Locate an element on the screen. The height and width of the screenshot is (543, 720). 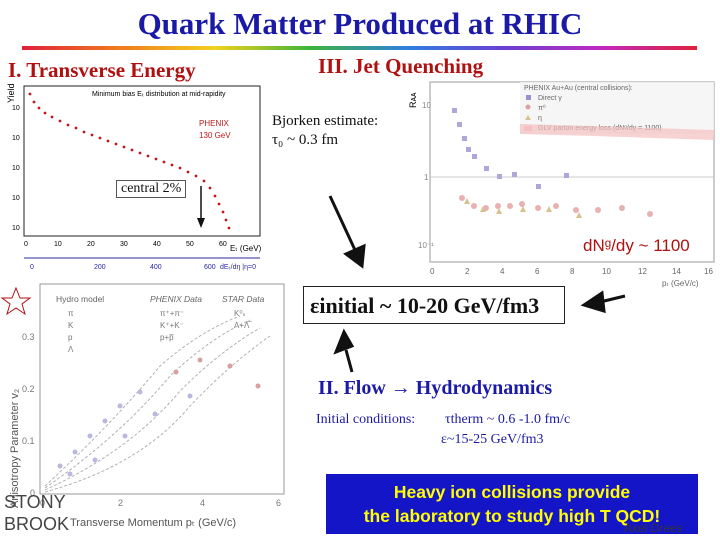
svg-text: 40 is located at coordinates (157, 244).